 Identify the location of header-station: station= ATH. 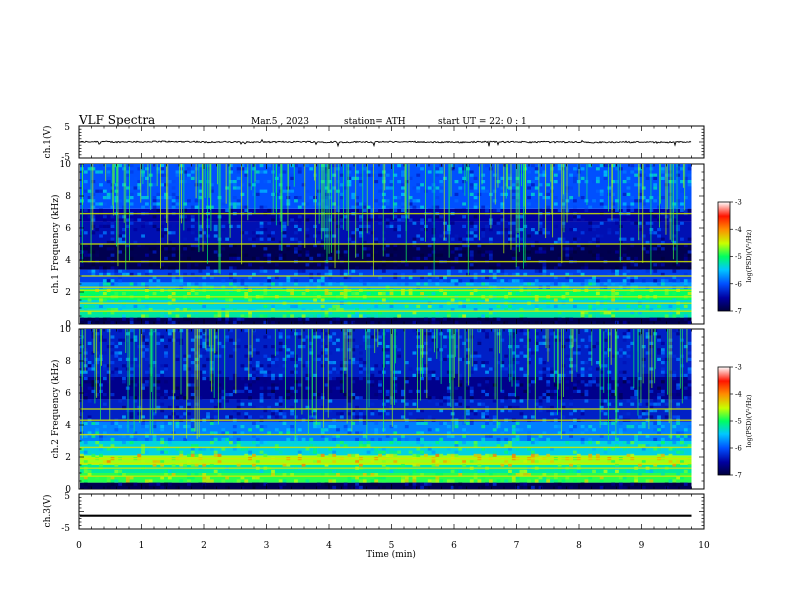
(375, 122).